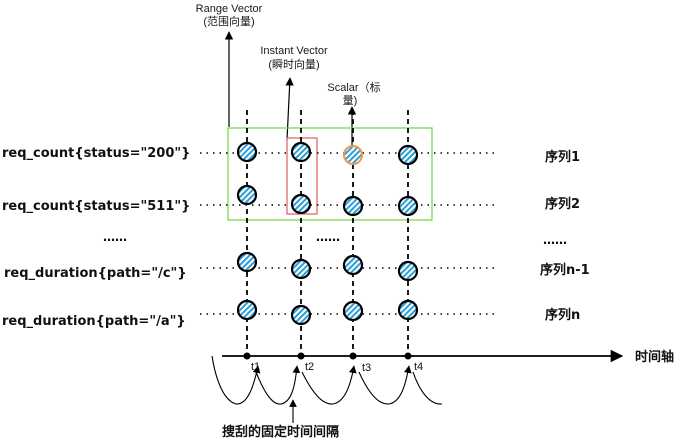 The height and width of the screenshot is (443, 695). What do you see at coordinates (247, 195) in the screenshot?
I see `sample-r2-t1` at bounding box center [247, 195].